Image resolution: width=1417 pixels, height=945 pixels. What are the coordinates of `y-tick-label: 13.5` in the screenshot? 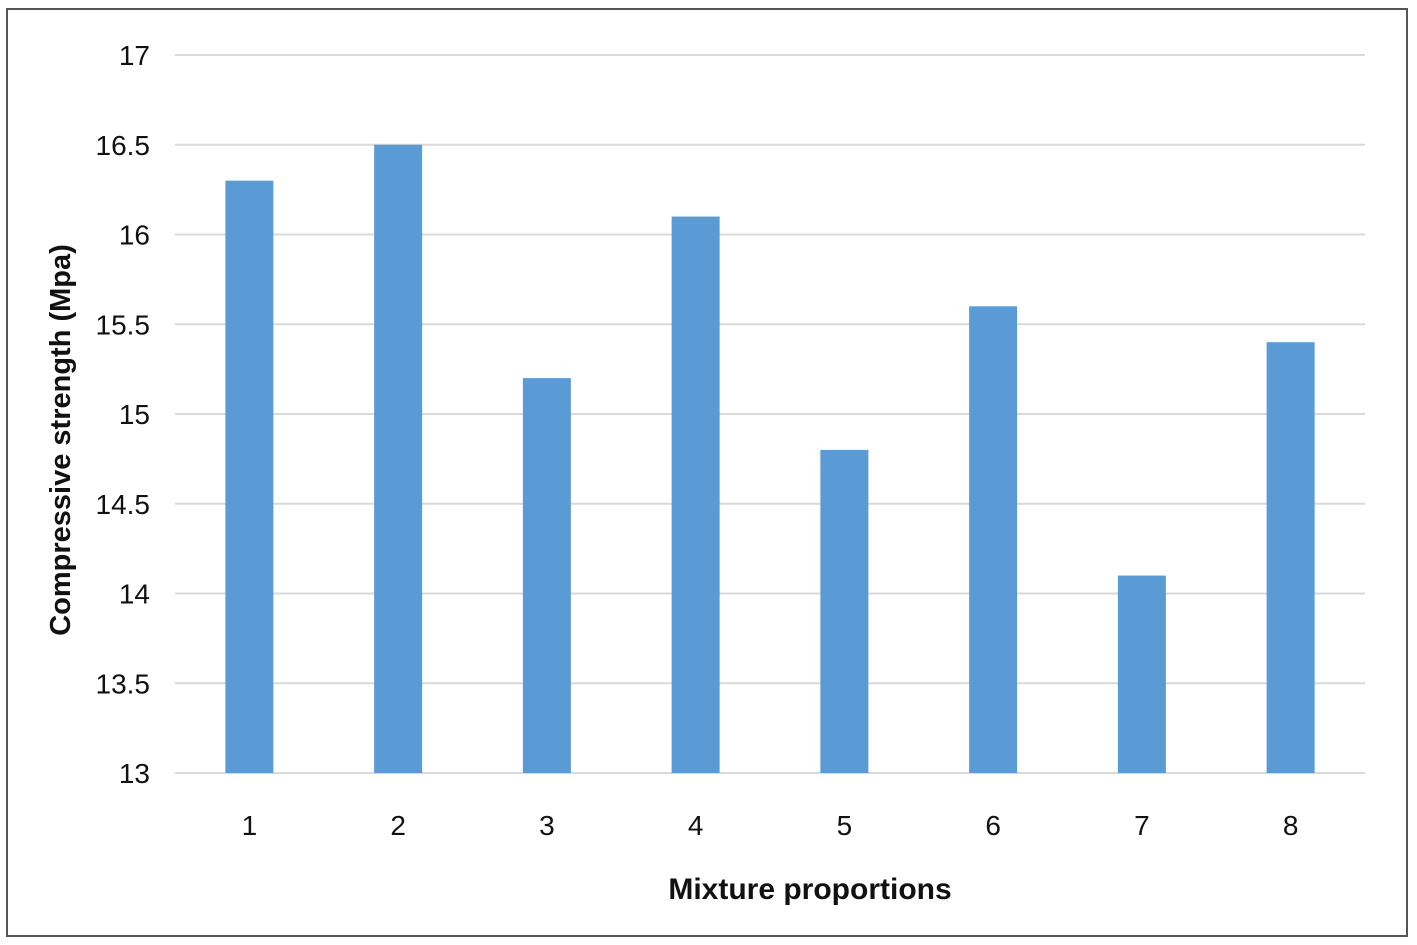 It's located at (123, 683).